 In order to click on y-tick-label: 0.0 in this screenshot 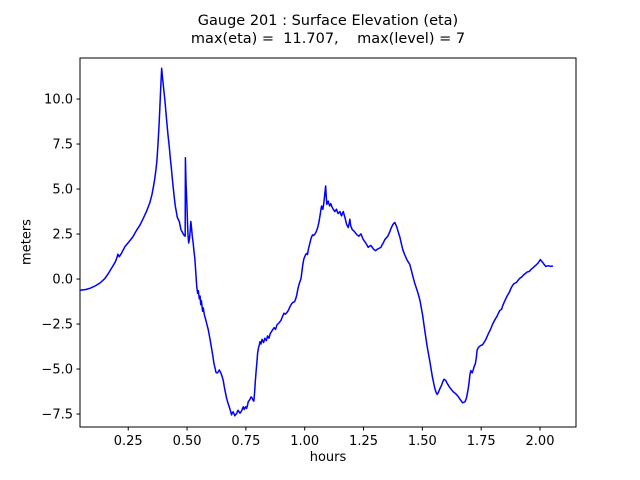, I will do `click(62, 280)`.